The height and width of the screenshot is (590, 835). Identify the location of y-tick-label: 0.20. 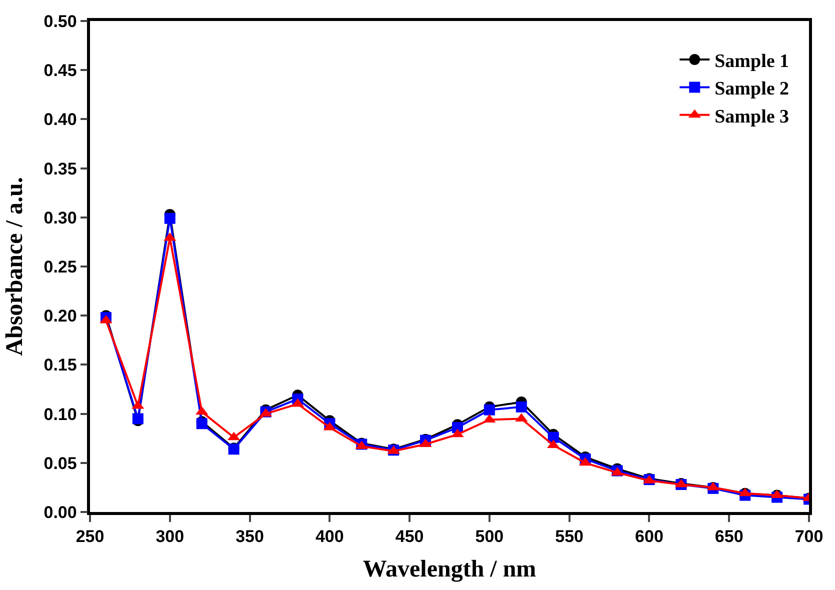
(60, 316).